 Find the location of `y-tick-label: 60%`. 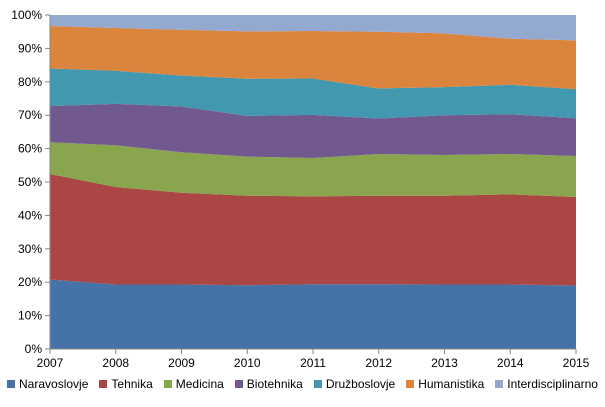

y-tick-label: 60% is located at coordinates (30, 149).